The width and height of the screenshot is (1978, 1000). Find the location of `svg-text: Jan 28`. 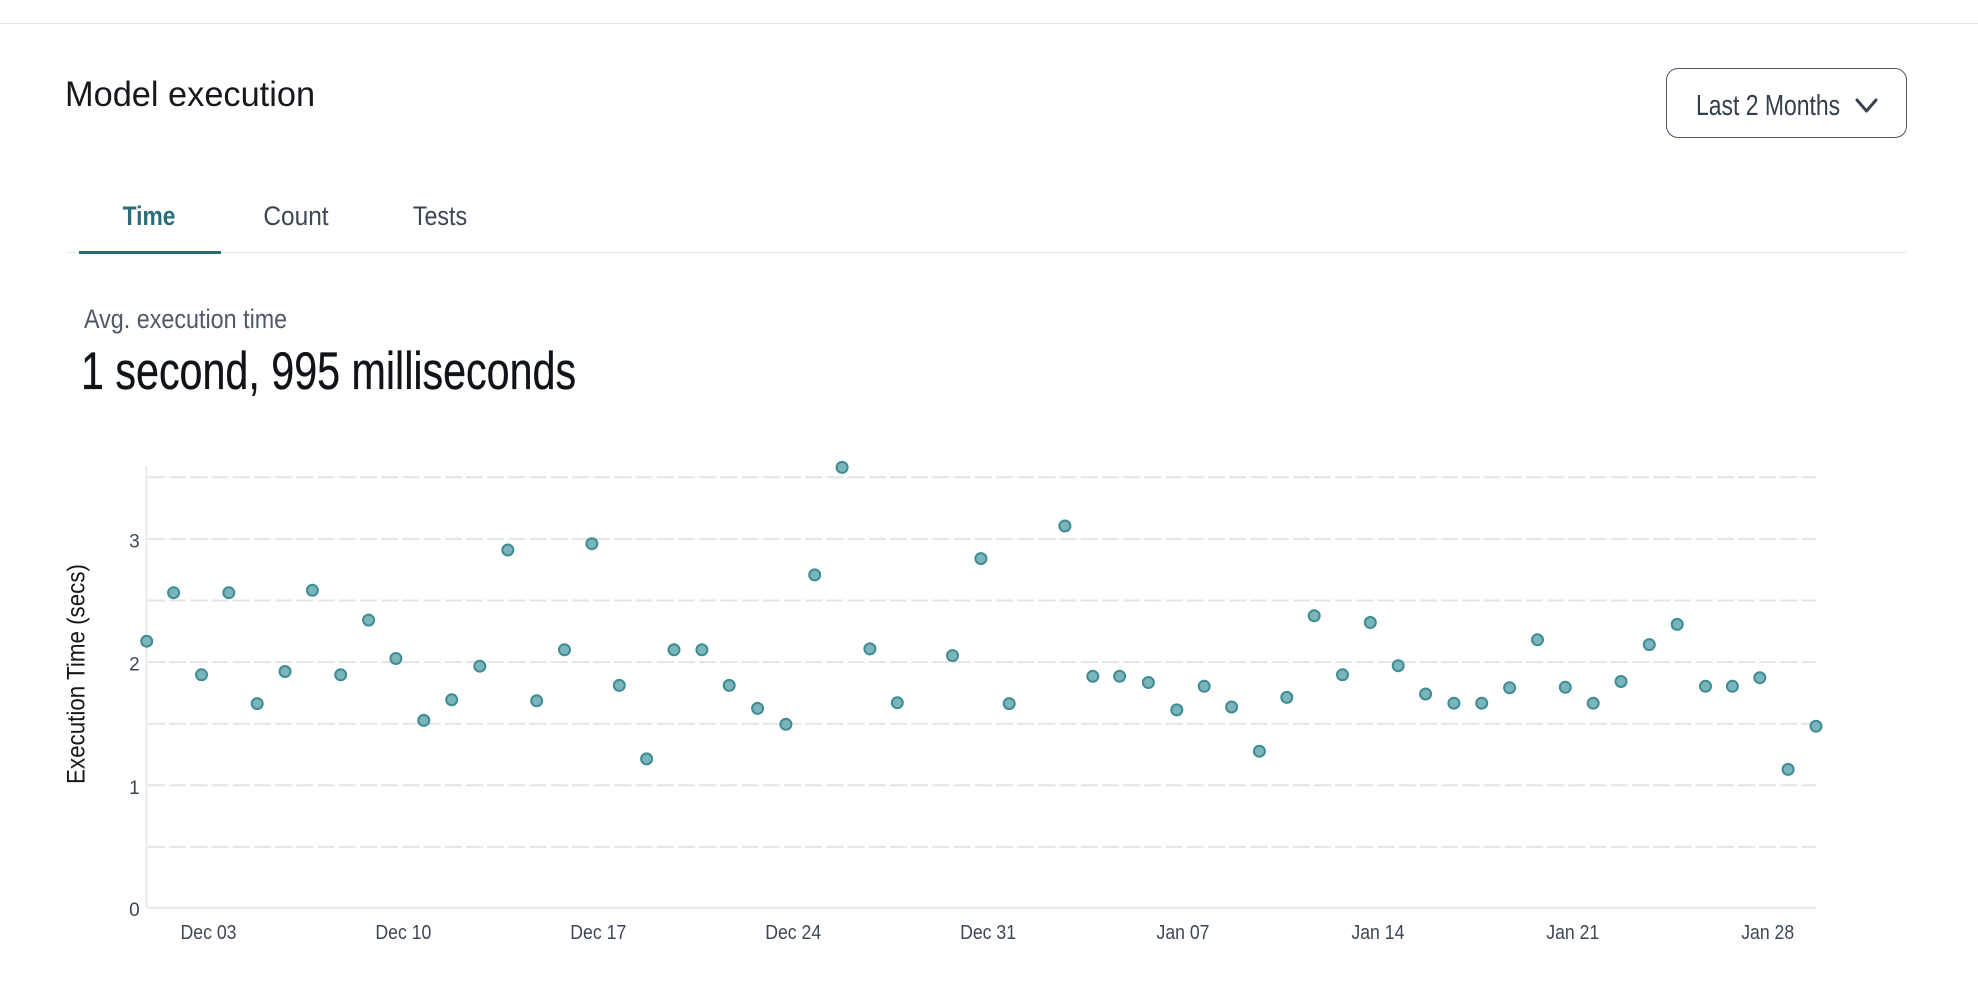

svg-text: Jan 28 is located at coordinates (1767, 933).